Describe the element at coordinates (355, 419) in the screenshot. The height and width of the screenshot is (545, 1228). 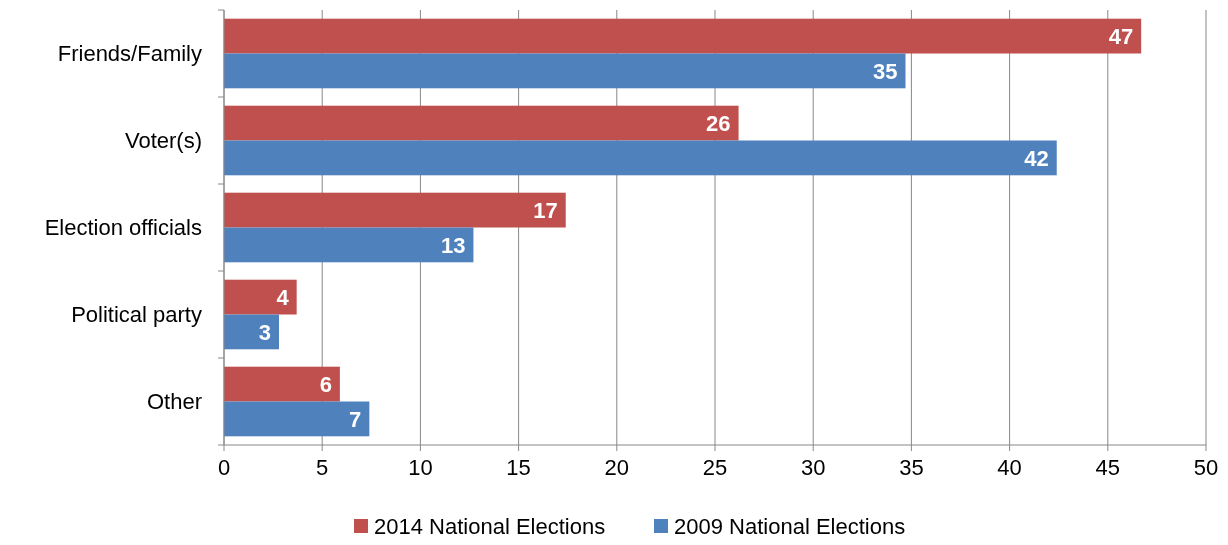
I see `data-label: 7` at that location.